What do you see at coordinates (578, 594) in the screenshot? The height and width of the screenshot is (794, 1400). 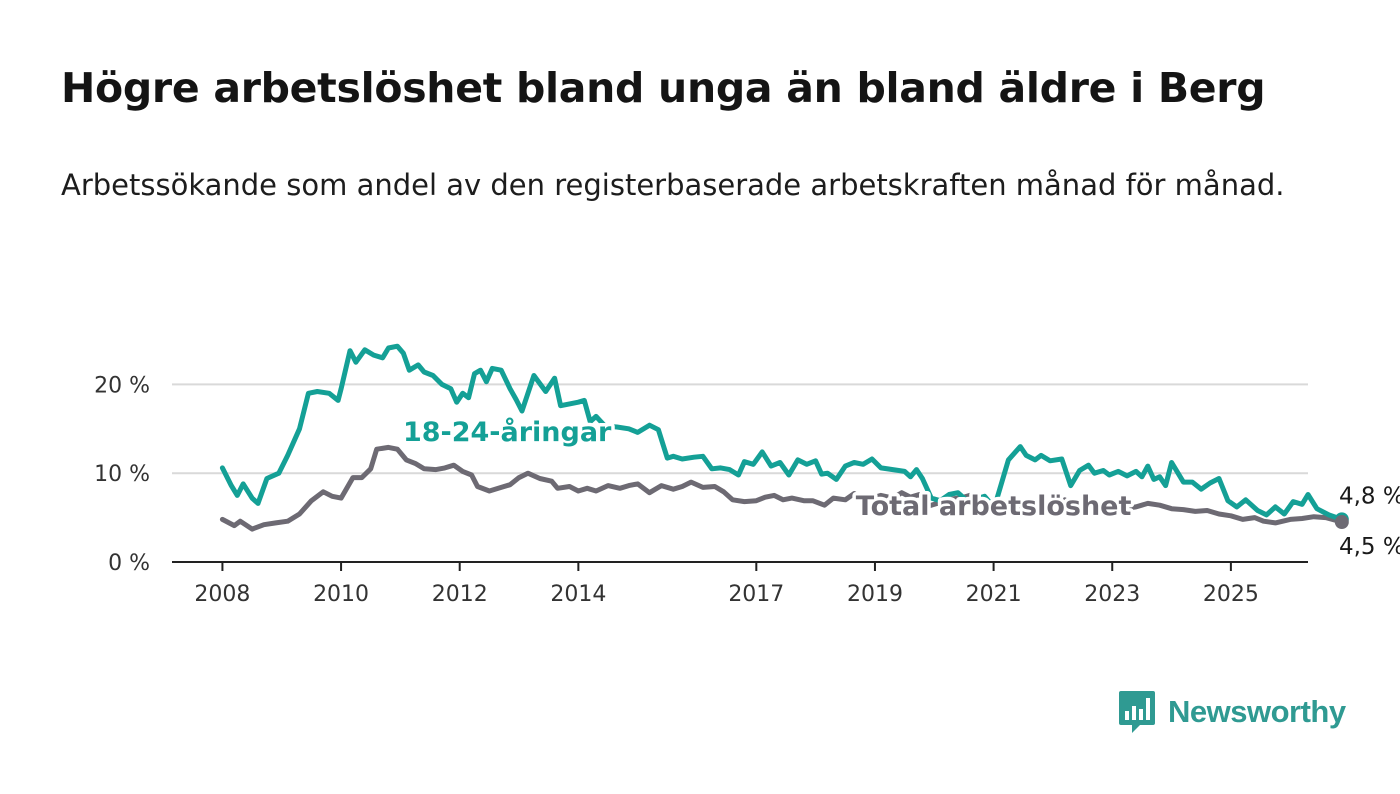 I see `x-tick-label: 2014` at bounding box center [578, 594].